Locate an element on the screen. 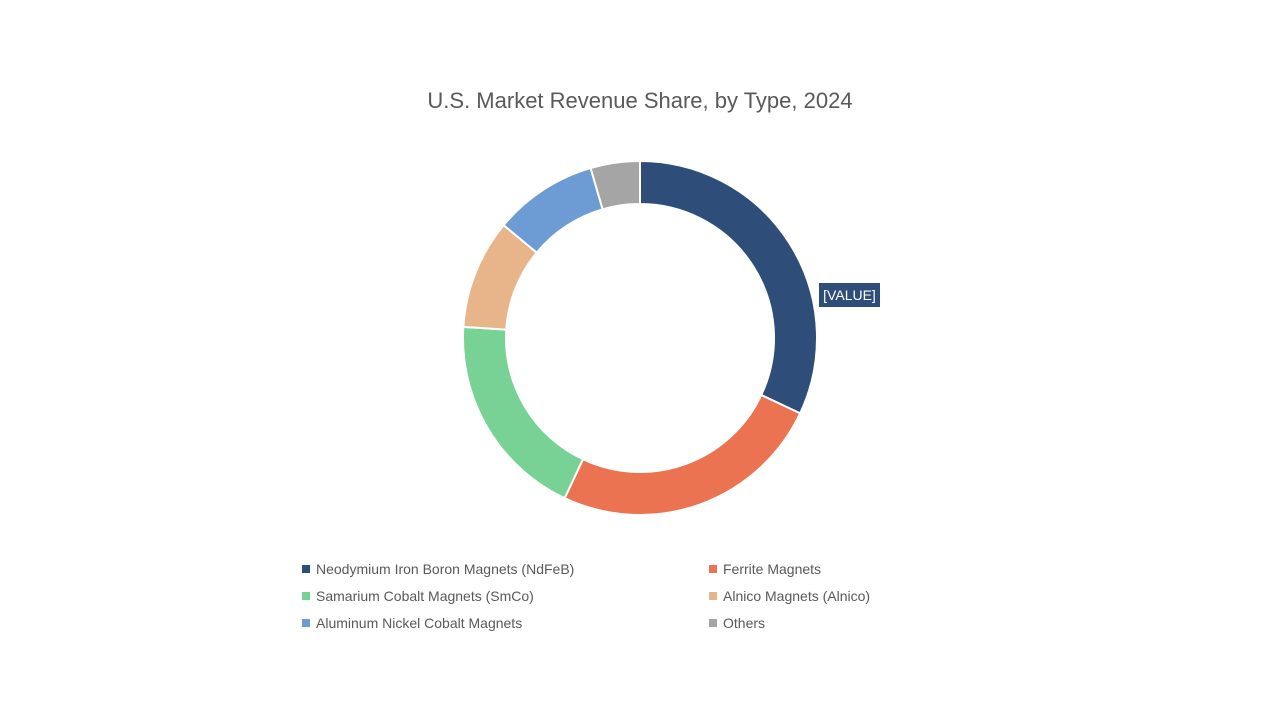 Image resolution: width=1280 pixels, height=720 pixels. legend-item: Ferrite Magnets is located at coordinates (765, 569).